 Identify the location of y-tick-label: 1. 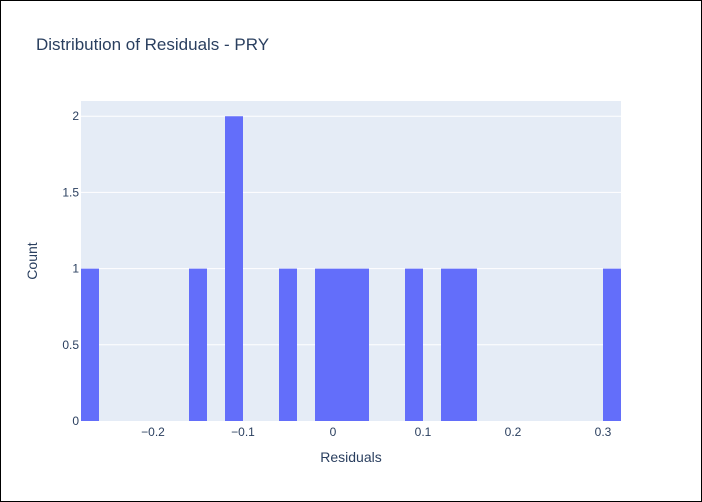
(75, 269).